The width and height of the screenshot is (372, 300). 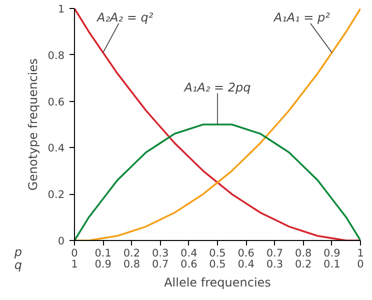 What do you see at coordinates (303, 254) in the screenshot?
I see `x-tick-label: 0.8` at bounding box center [303, 254].